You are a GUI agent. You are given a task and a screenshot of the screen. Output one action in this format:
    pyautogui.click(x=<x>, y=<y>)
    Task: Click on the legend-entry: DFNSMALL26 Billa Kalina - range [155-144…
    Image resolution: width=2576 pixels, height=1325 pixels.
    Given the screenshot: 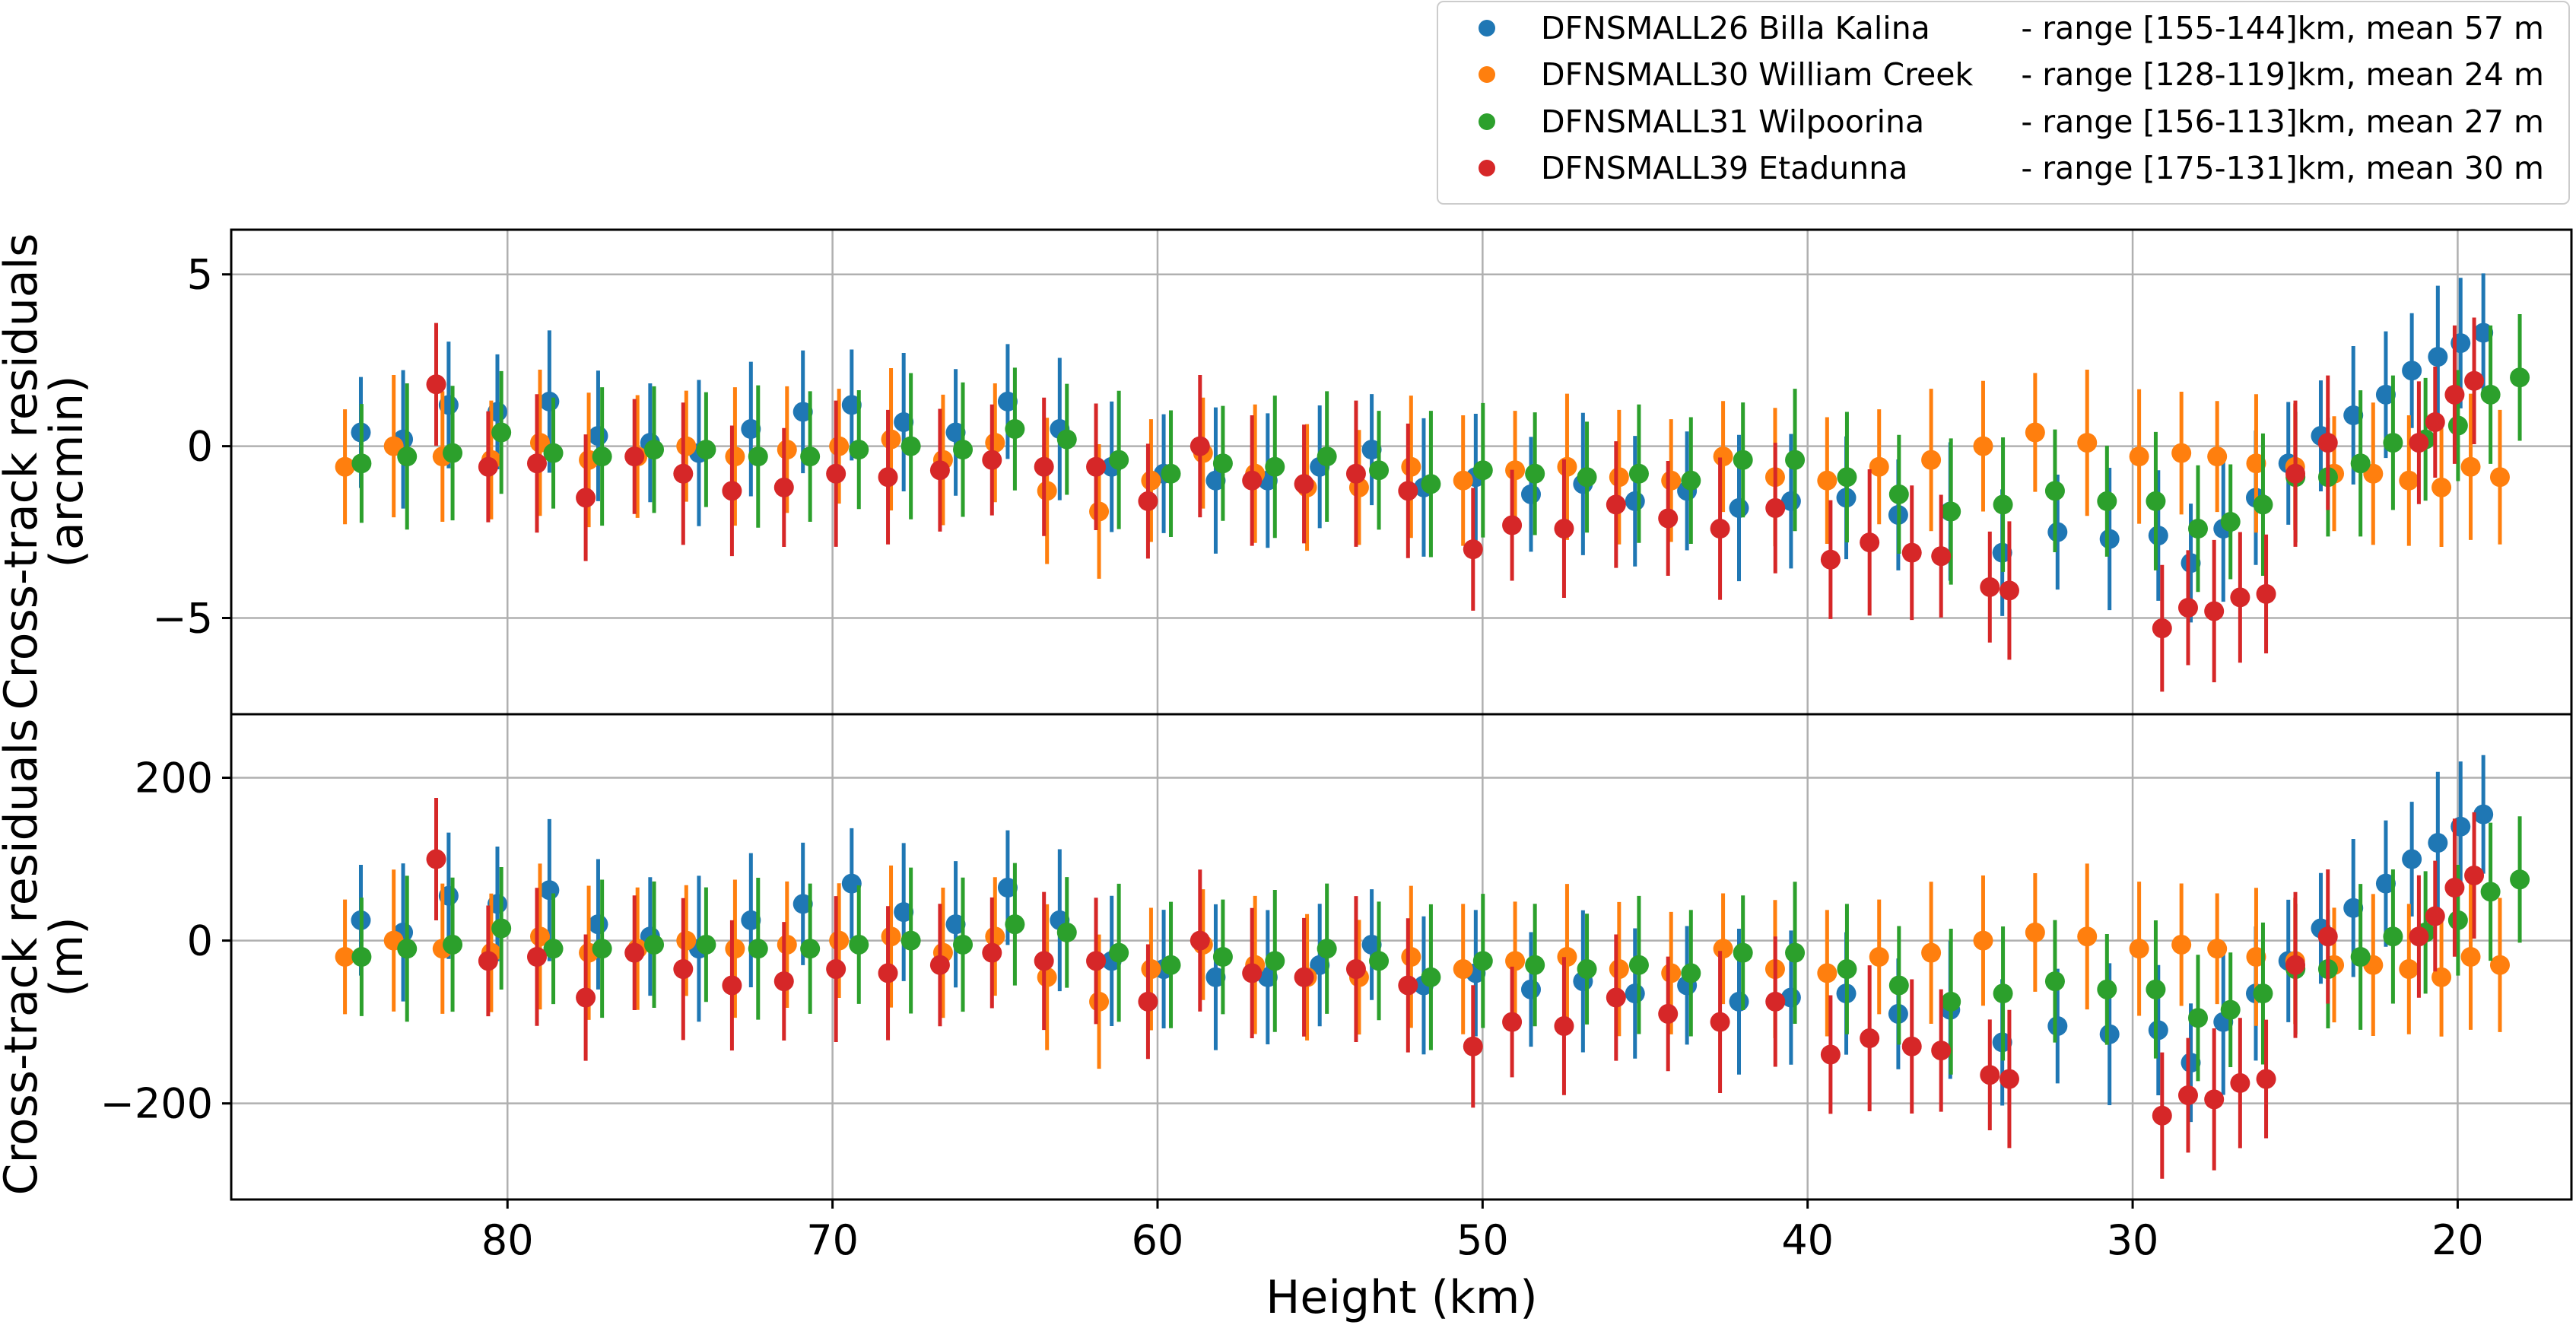 What is the action you would take?
    pyautogui.click(x=2011, y=28)
    